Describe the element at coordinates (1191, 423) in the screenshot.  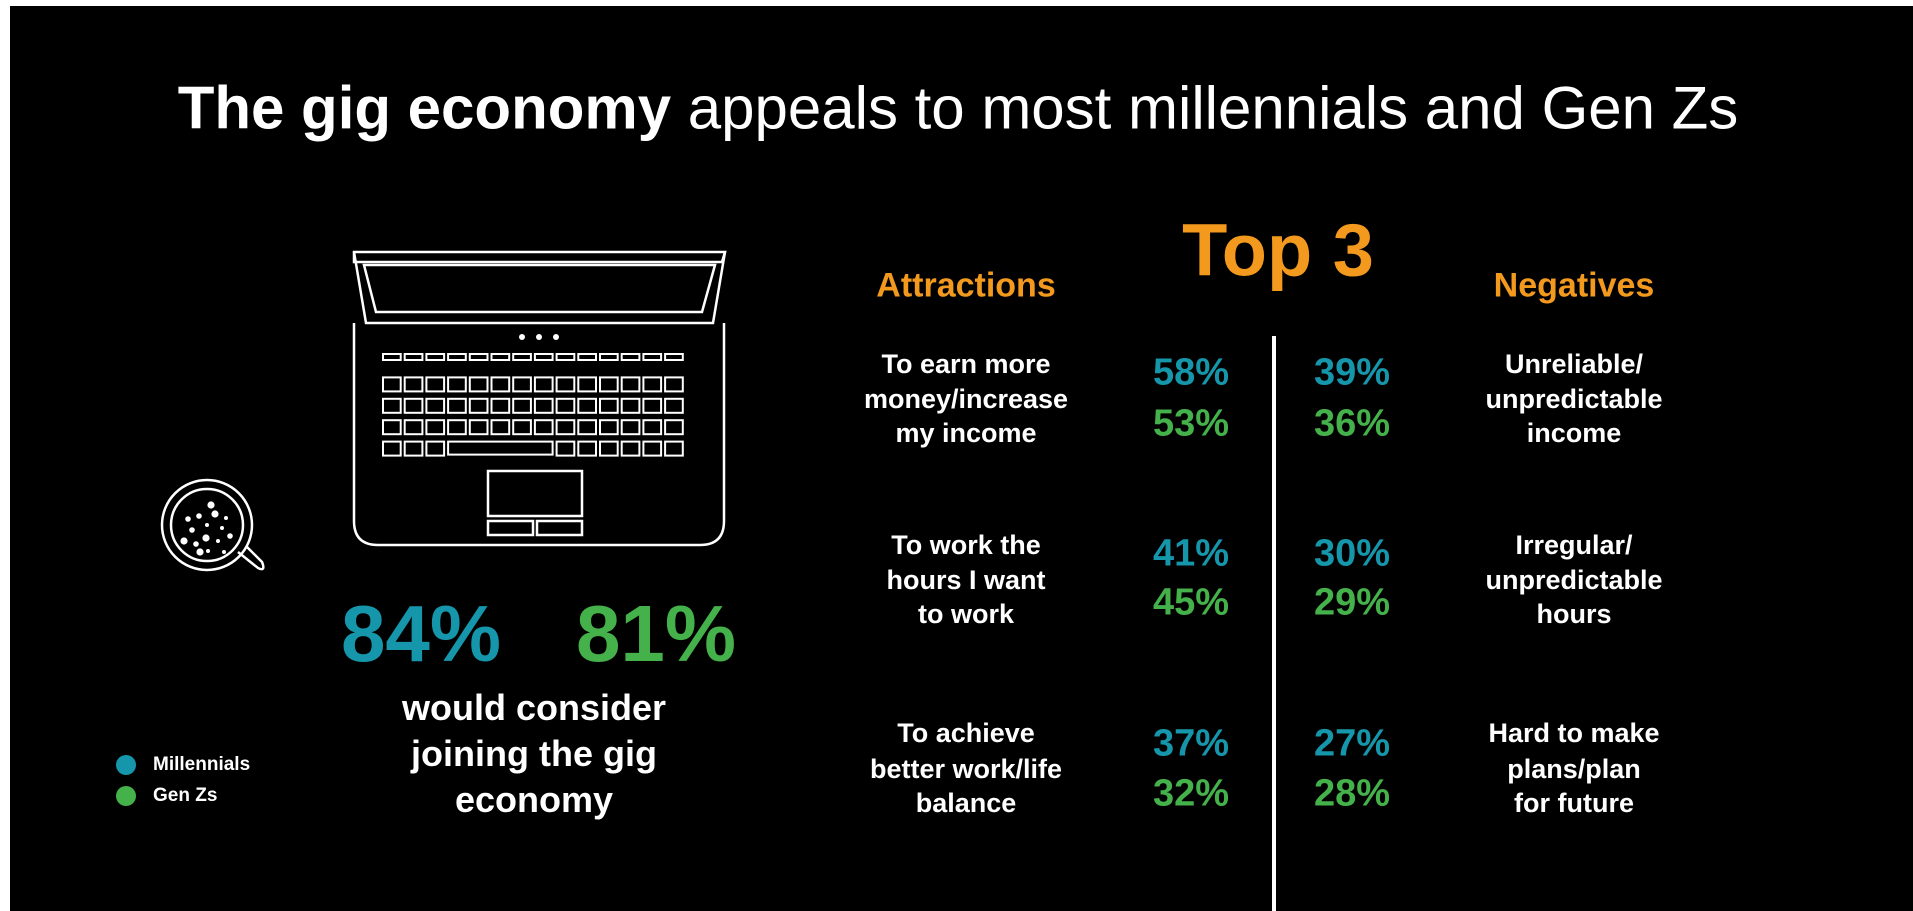
I see `gen-zs-value: 53%` at that location.